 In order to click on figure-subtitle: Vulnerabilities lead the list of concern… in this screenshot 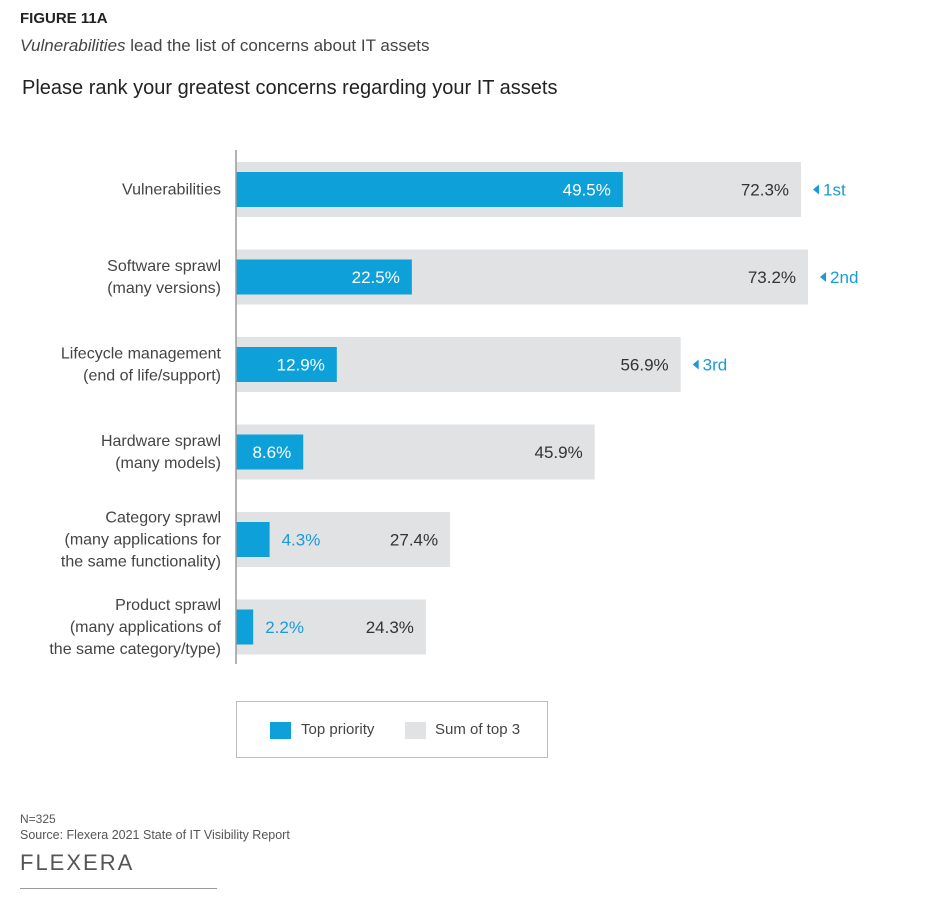, I will do `click(225, 46)`.